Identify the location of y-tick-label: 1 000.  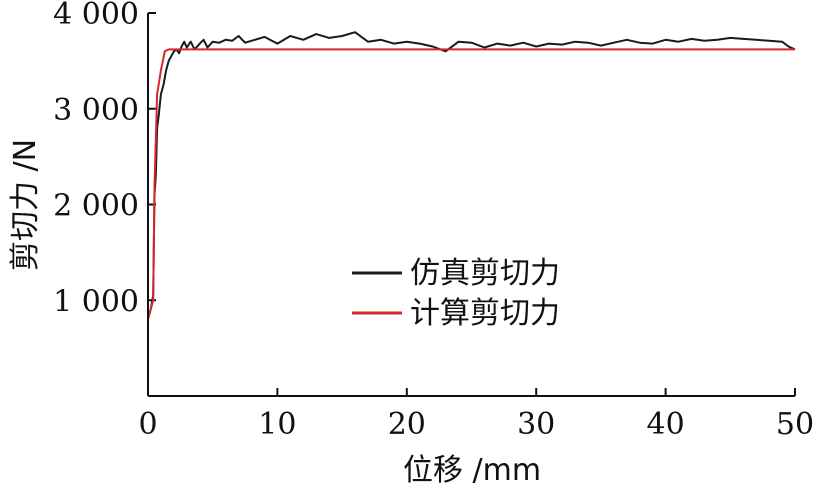
(96, 301).